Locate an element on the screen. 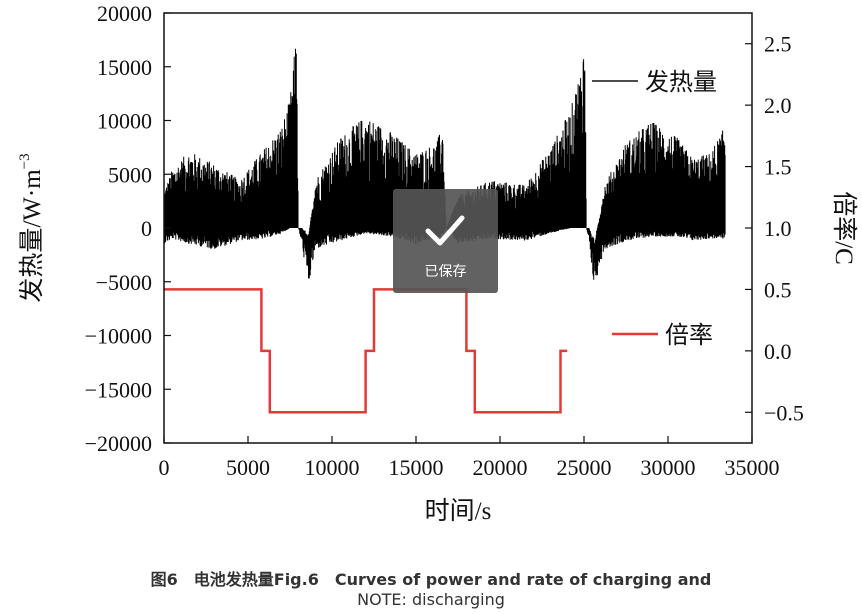 The width and height of the screenshot is (862, 614). figure-caption-note: NOTE: discharging is located at coordinates (431, 599).